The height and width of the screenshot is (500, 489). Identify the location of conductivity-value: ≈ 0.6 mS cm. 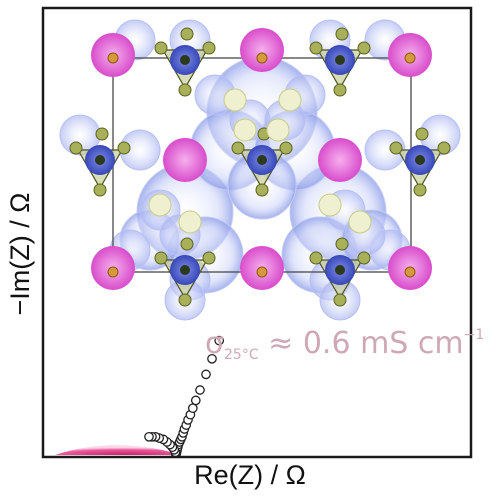
(361, 343).